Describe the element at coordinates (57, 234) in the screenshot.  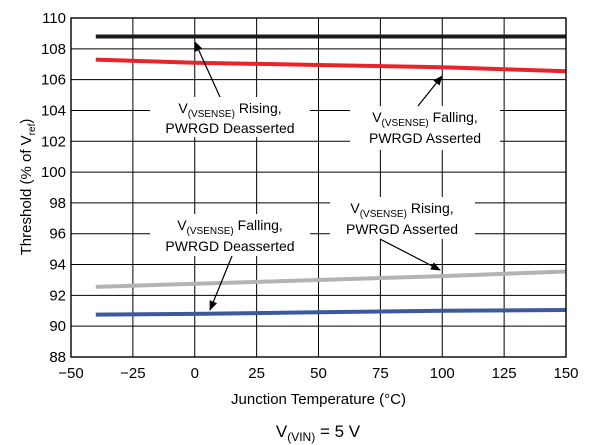
I see `y-tick-label: 96` at that location.